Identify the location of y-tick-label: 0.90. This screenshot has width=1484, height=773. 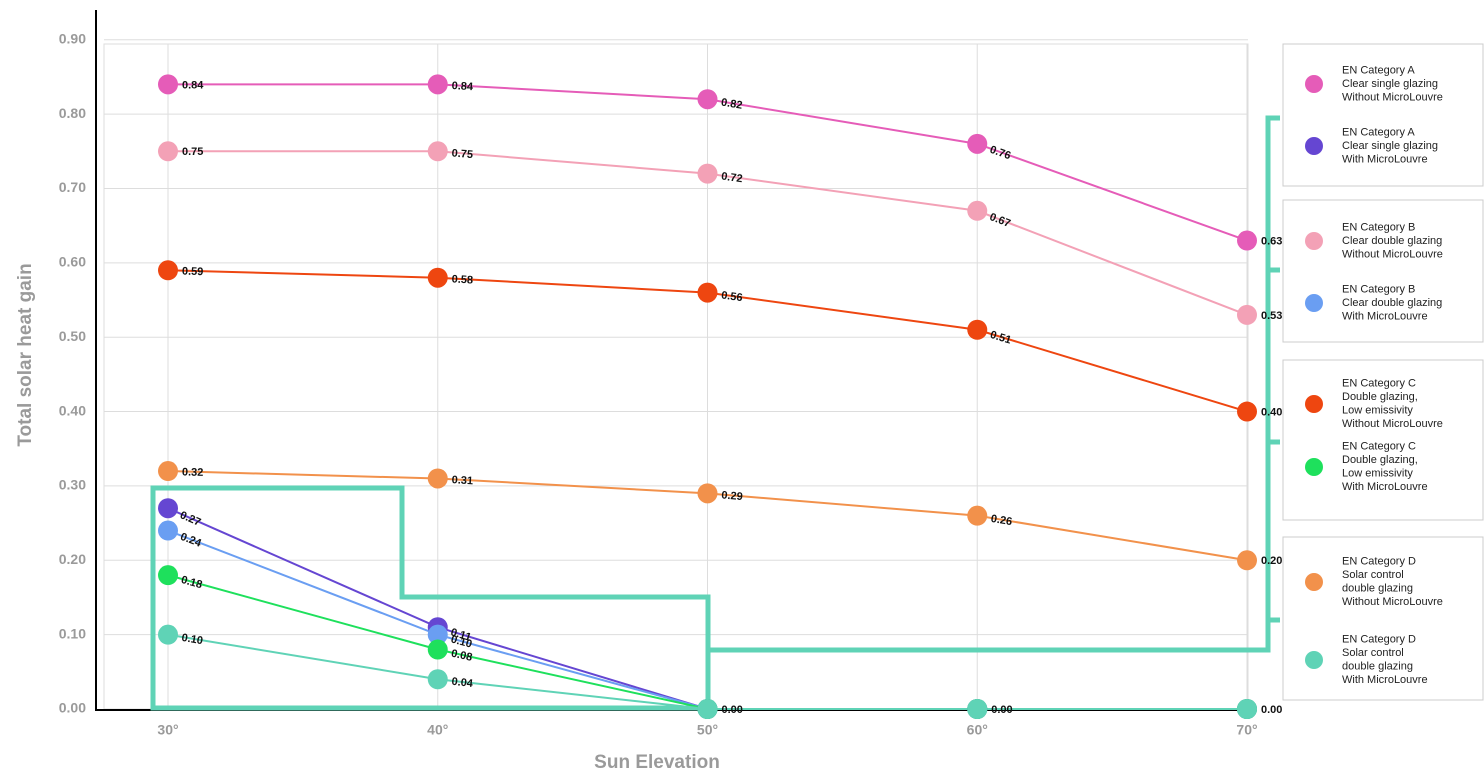
(72, 38).